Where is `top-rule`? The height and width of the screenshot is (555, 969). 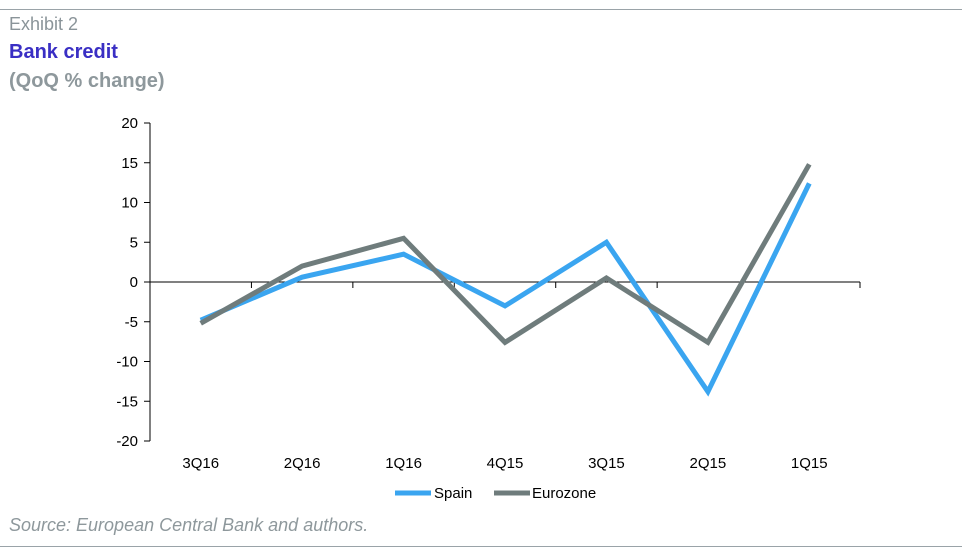
top-rule is located at coordinates (481, 9).